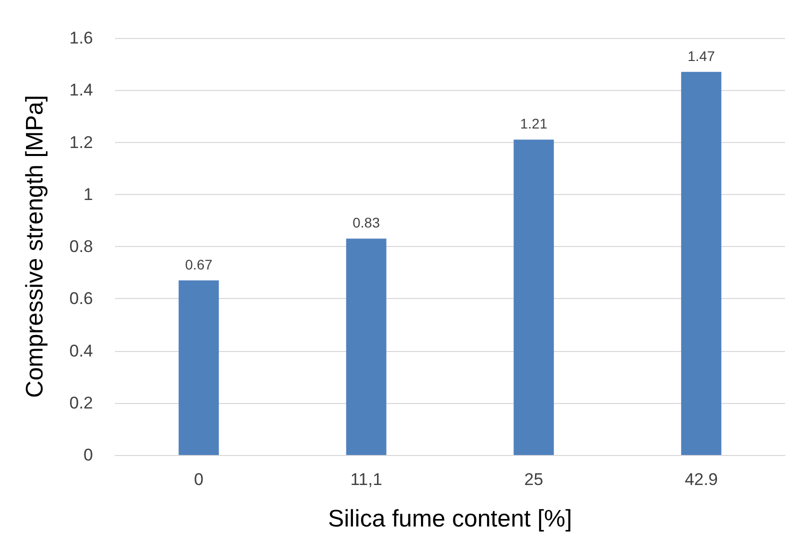 The image size is (802, 556). I want to click on x-tick-label: 42.9, so click(701, 479).